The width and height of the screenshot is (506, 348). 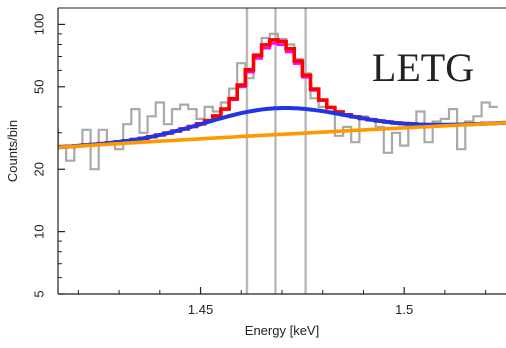 What do you see at coordinates (282, 330) in the screenshot?
I see `x-axis-label: Energy [keV]` at bounding box center [282, 330].